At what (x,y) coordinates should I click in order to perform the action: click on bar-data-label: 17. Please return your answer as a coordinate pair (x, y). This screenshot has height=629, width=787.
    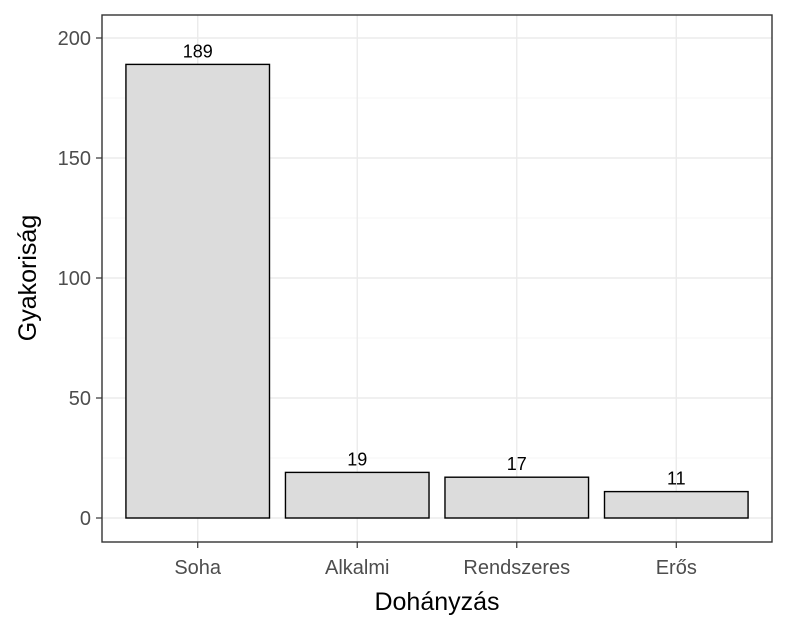
    Looking at the image, I should click on (517, 464).